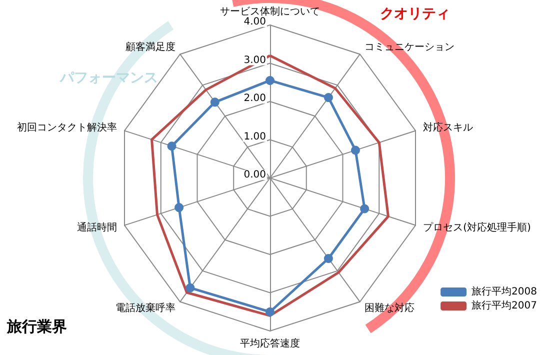 The width and height of the screenshot is (544, 355). I want to click on y-tick-label: 1.00, so click(255, 136).